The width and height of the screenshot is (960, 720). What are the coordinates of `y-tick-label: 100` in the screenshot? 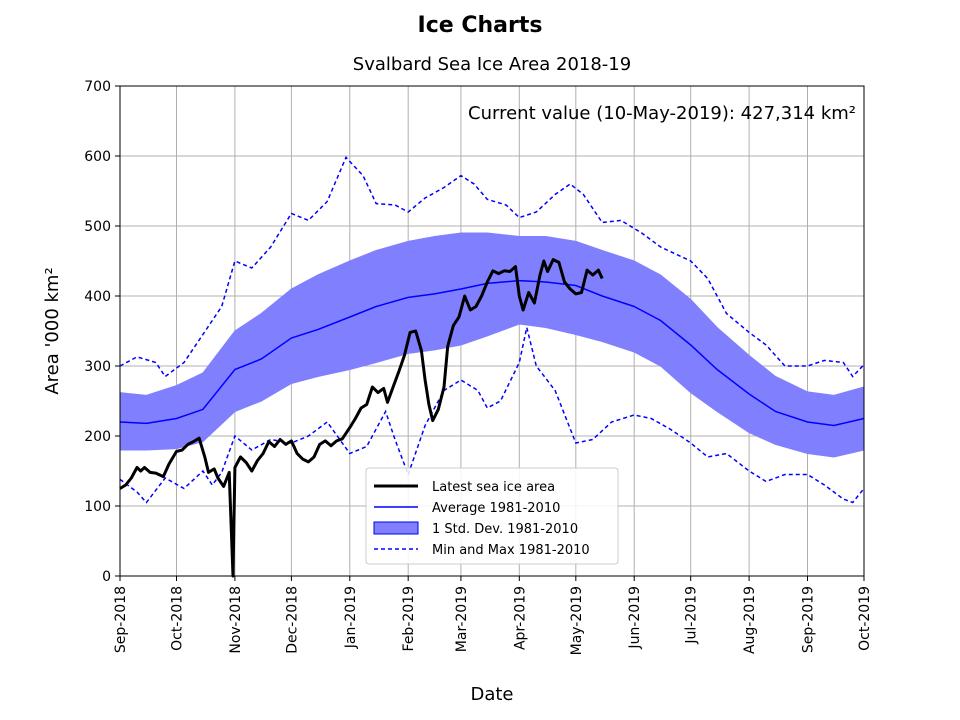 It's located at (97, 507).